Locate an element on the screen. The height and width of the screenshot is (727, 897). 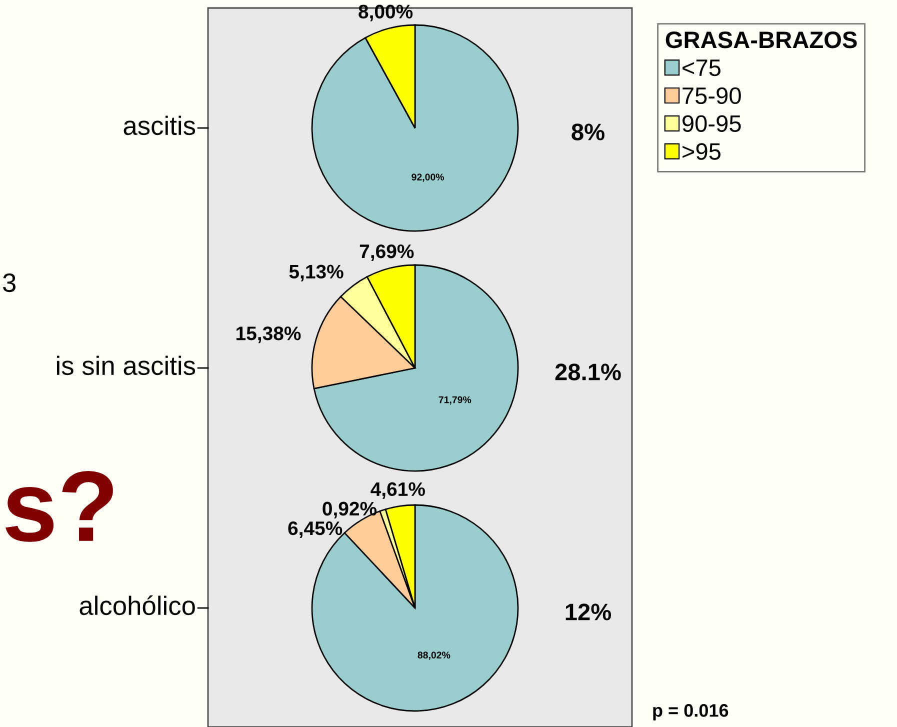
data-label: 4,61% is located at coordinates (397, 490).